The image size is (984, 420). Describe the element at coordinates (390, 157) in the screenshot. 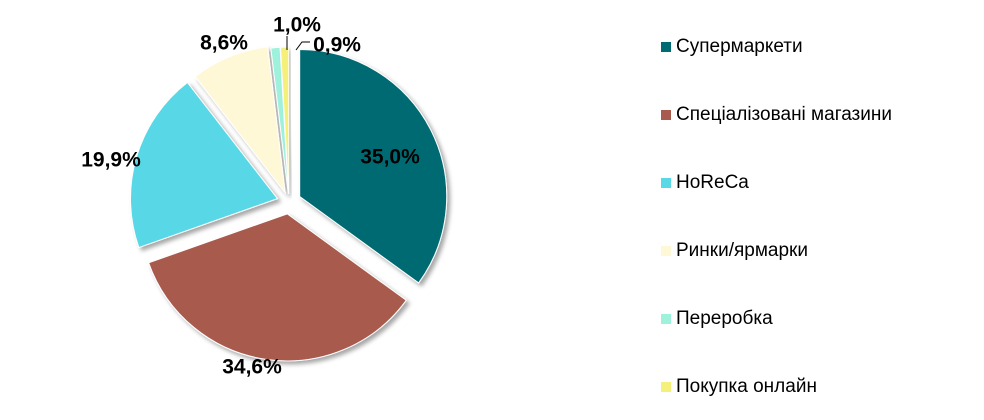

I see `data-label-супермаркети: 35,0%` at that location.